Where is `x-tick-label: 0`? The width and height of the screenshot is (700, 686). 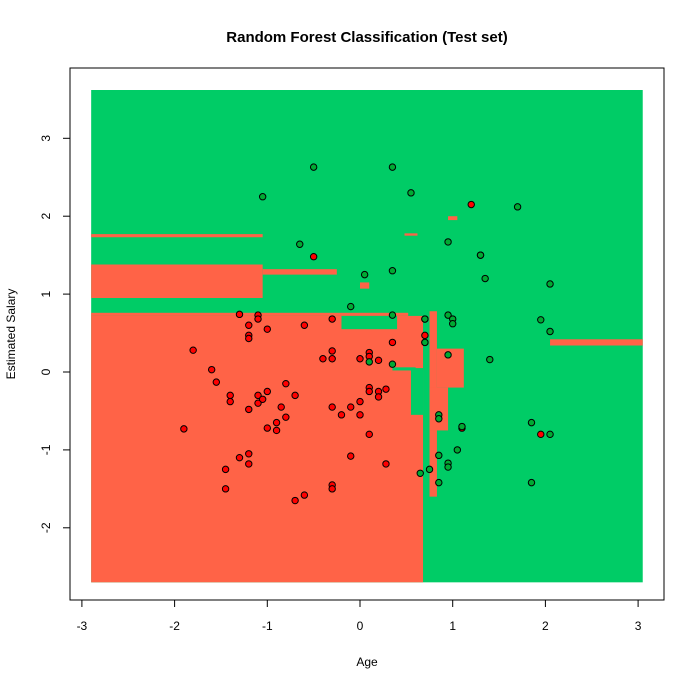 x-tick-label: 0 is located at coordinates (360, 626).